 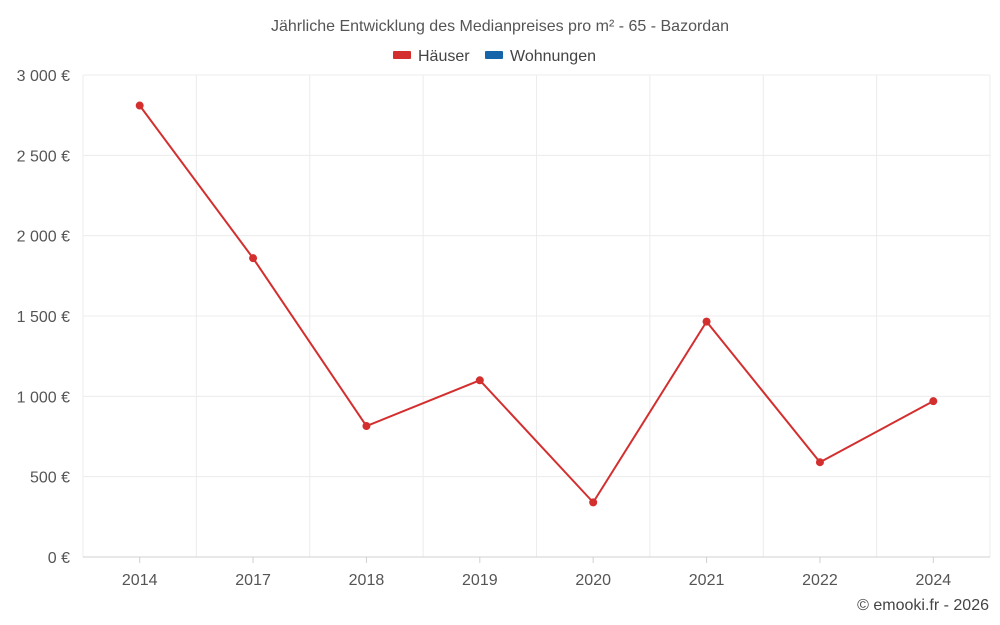 I want to click on x-tick-label: 2024, so click(x=934, y=580).